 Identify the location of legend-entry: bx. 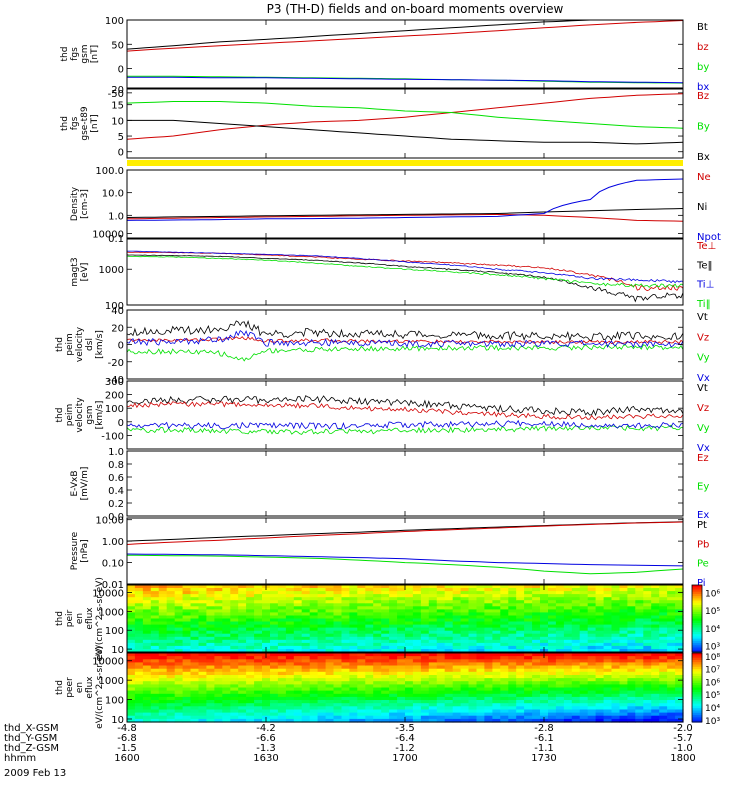
(703, 87).